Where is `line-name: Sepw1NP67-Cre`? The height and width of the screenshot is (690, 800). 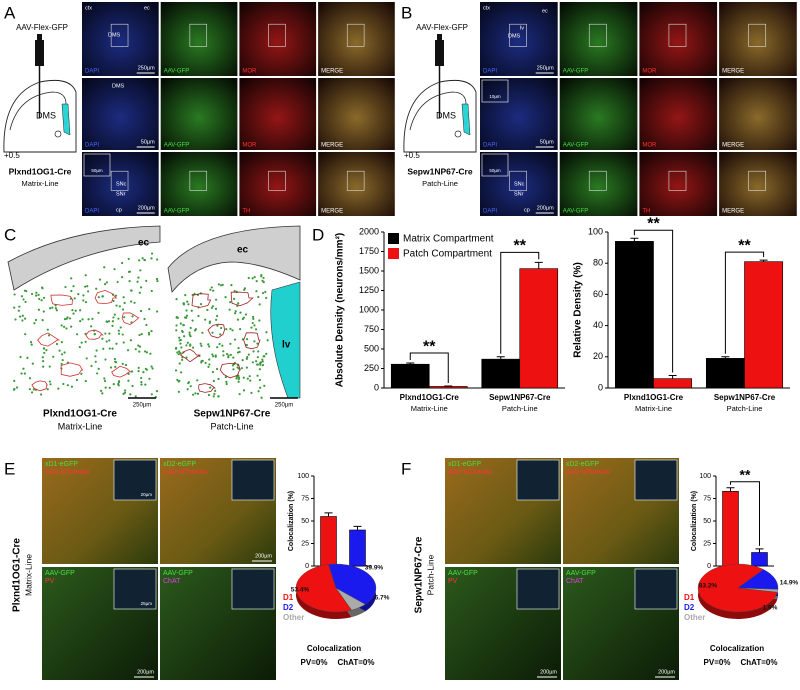 line-name: Sepw1NP67-Cre is located at coordinates (419, 574).